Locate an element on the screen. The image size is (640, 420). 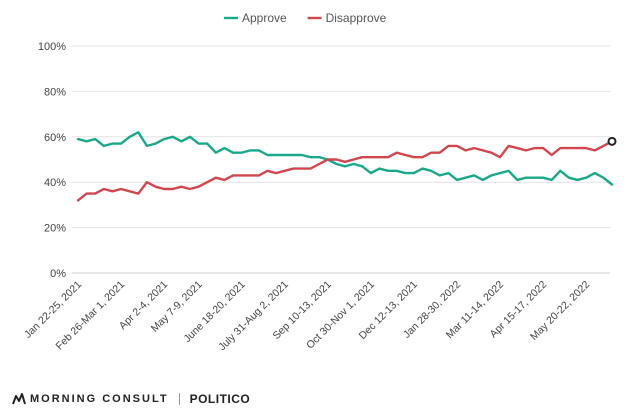
morning-consult-wordmark: MORNING CONSULT is located at coordinates (99, 399).